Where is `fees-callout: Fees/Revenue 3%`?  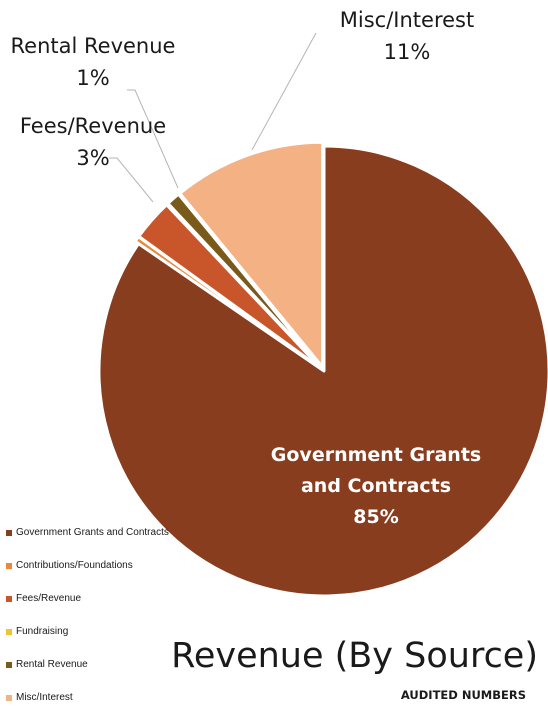 fees-callout: Fees/Revenue 3% is located at coordinates (93, 142).